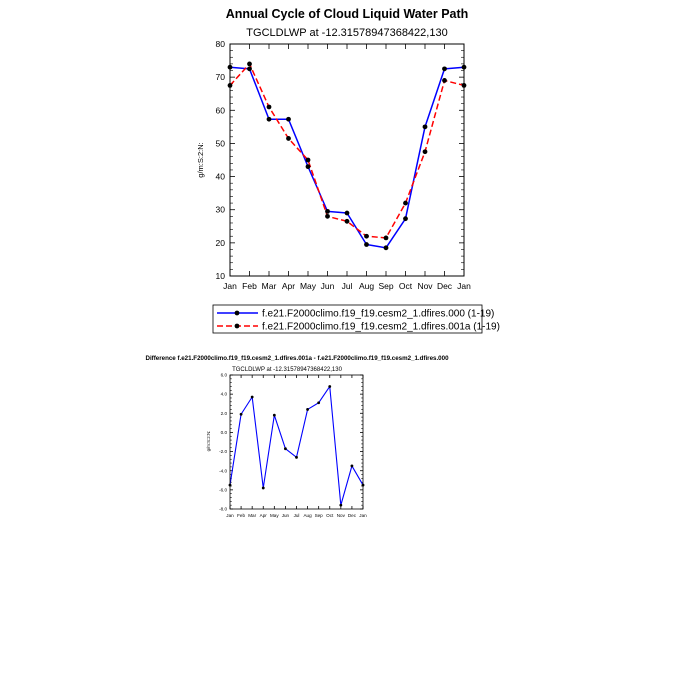 The width and height of the screenshot is (675, 680). What do you see at coordinates (221, 243) in the screenshot?
I see `chart1-ytick-label: 20` at bounding box center [221, 243].